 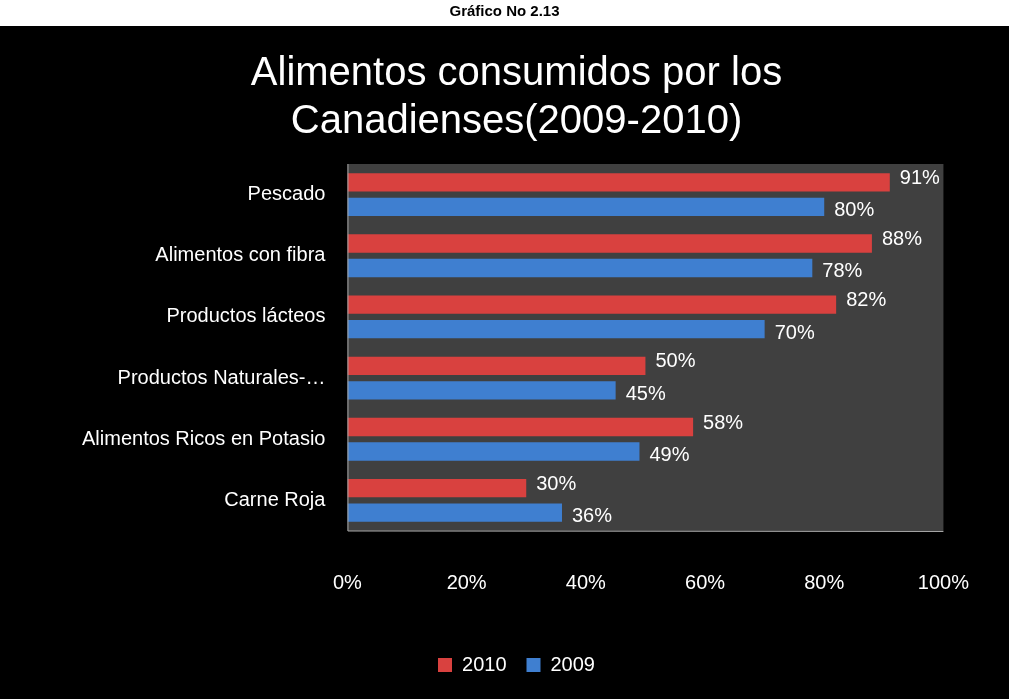 What do you see at coordinates (854, 209) in the screenshot?
I see `data-label: 80%` at bounding box center [854, 209].